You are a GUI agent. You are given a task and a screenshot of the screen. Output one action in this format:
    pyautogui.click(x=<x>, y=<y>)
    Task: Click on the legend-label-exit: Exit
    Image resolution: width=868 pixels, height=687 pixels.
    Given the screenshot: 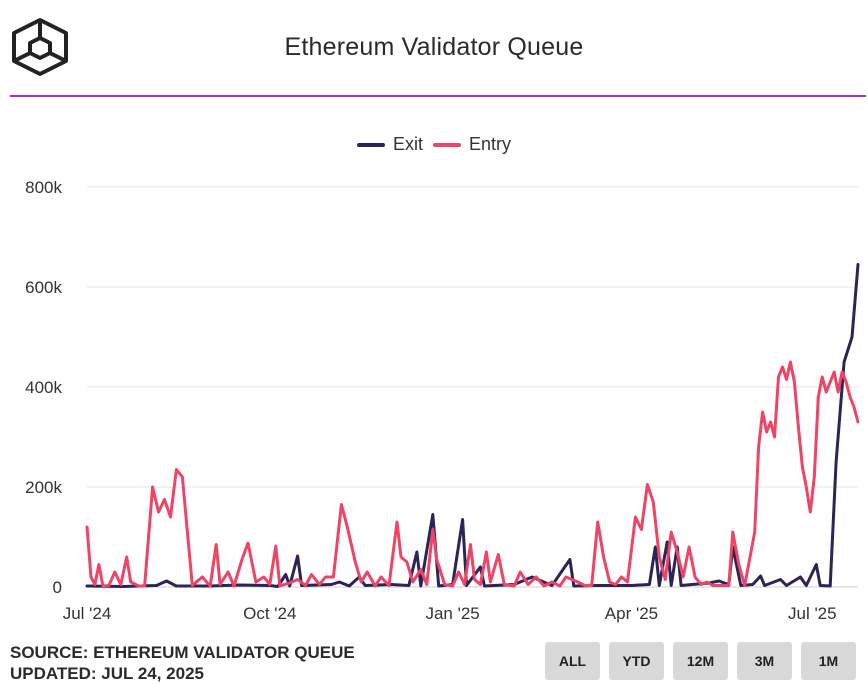 What is the action you would take?
    pyautogui.click(x=407, y=144)
    